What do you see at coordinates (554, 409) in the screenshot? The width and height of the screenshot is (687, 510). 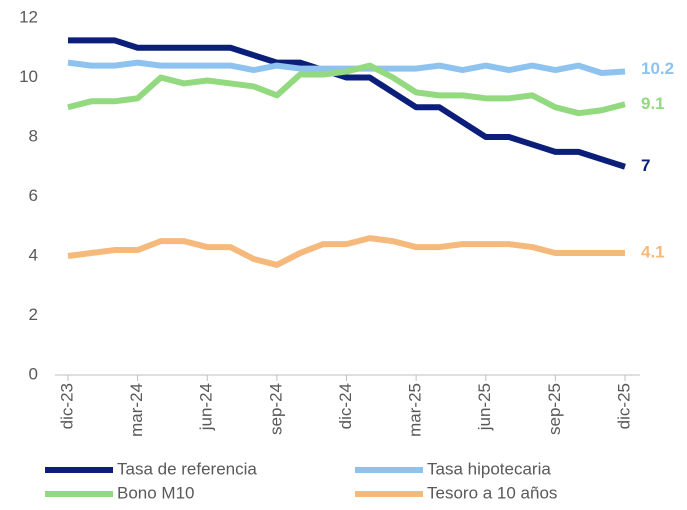 I see `x-tick-label: sep-25` at bounding box center [554, 409].